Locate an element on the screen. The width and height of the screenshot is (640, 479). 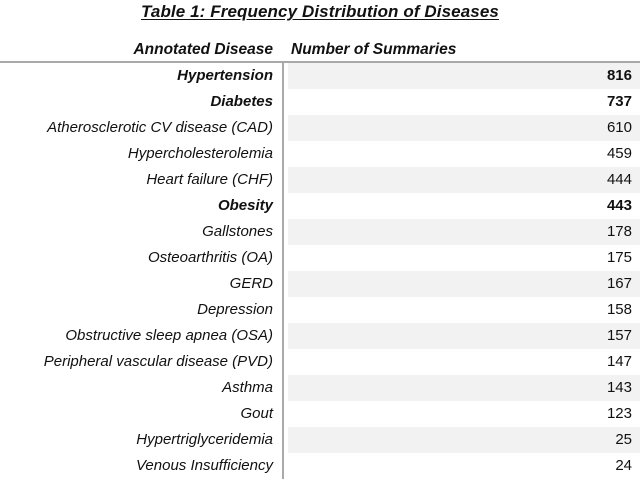
table-row: Peripheral vascular disease (PVD) 147 is located at coordinates (320, 362).